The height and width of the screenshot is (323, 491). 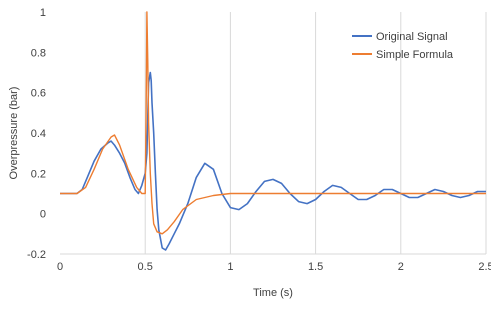 I want to click on x-tick-label: 2, so click(x=401, y=267).